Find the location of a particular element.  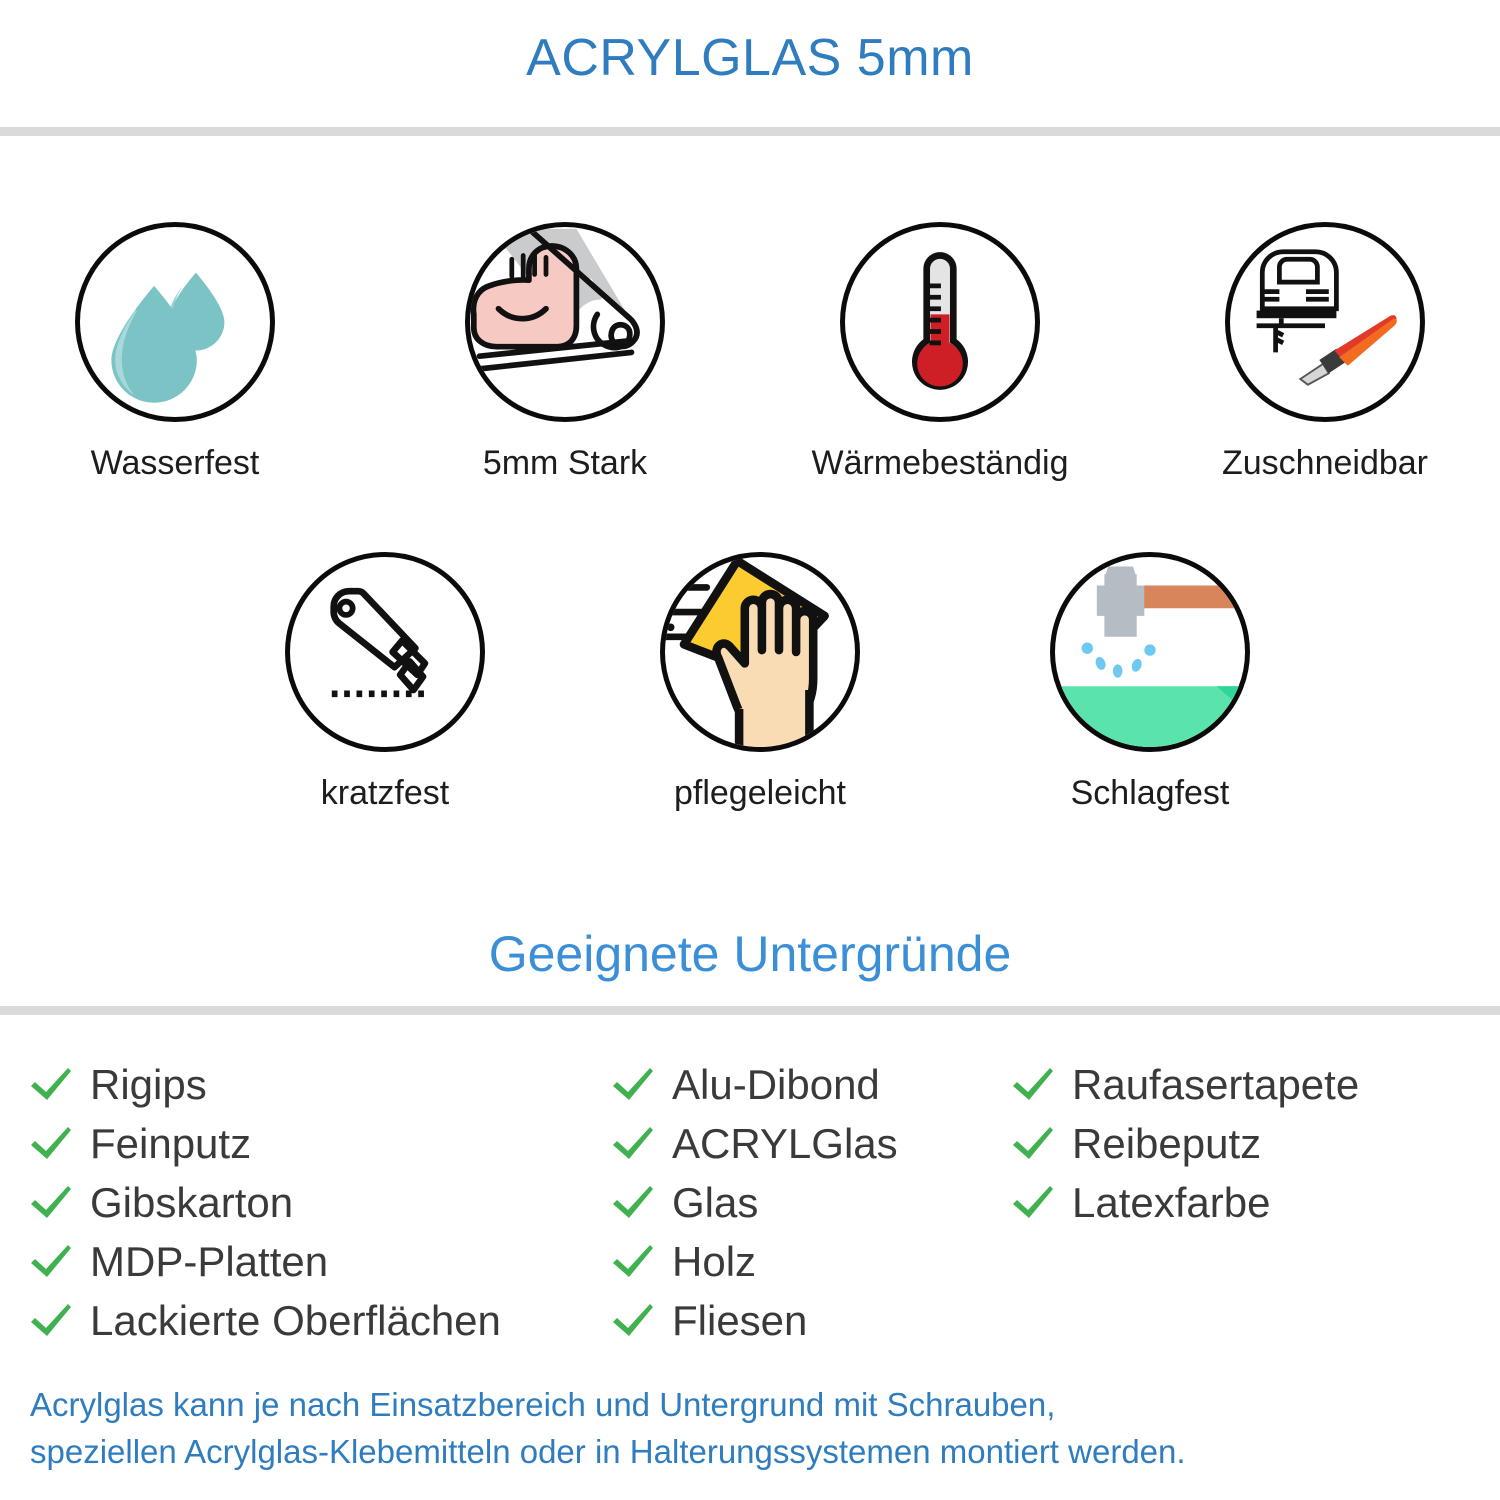

flexed-bicep-icon is located at coordinates (565, 322).